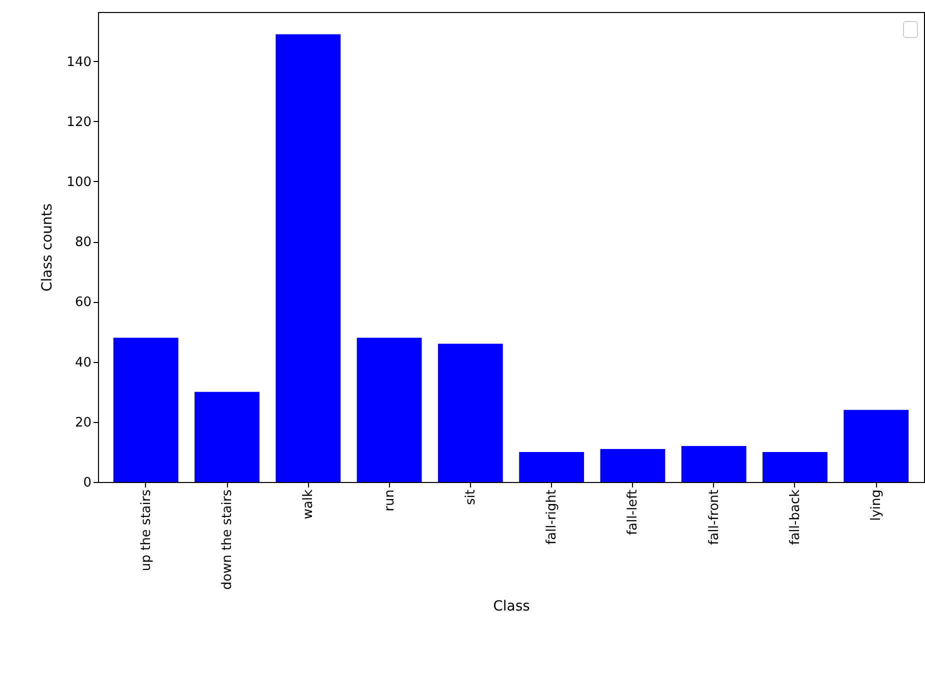 This screenshot has height=686, width=925. What do you see at coordinates (146, 530) in the screenshot?
I see `x-tick-label: up the stairs` at bounding box center [146, 530].